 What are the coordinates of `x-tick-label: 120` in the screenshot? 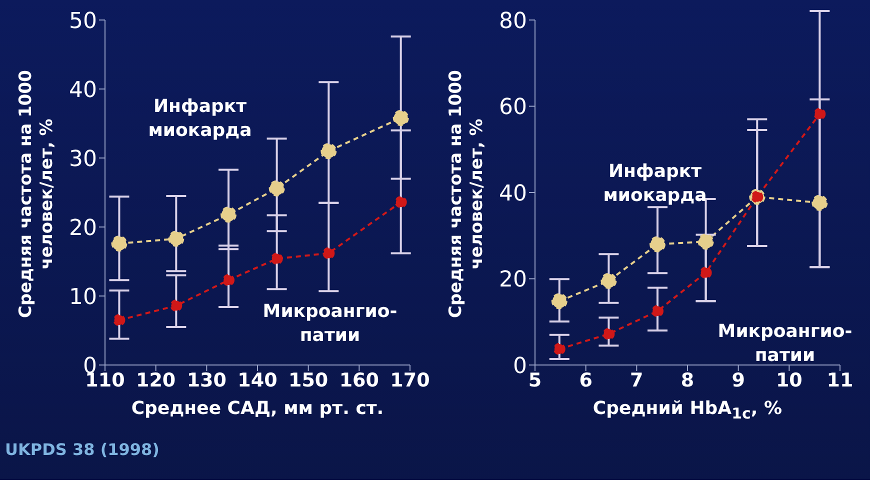 It's located at (156, 380).